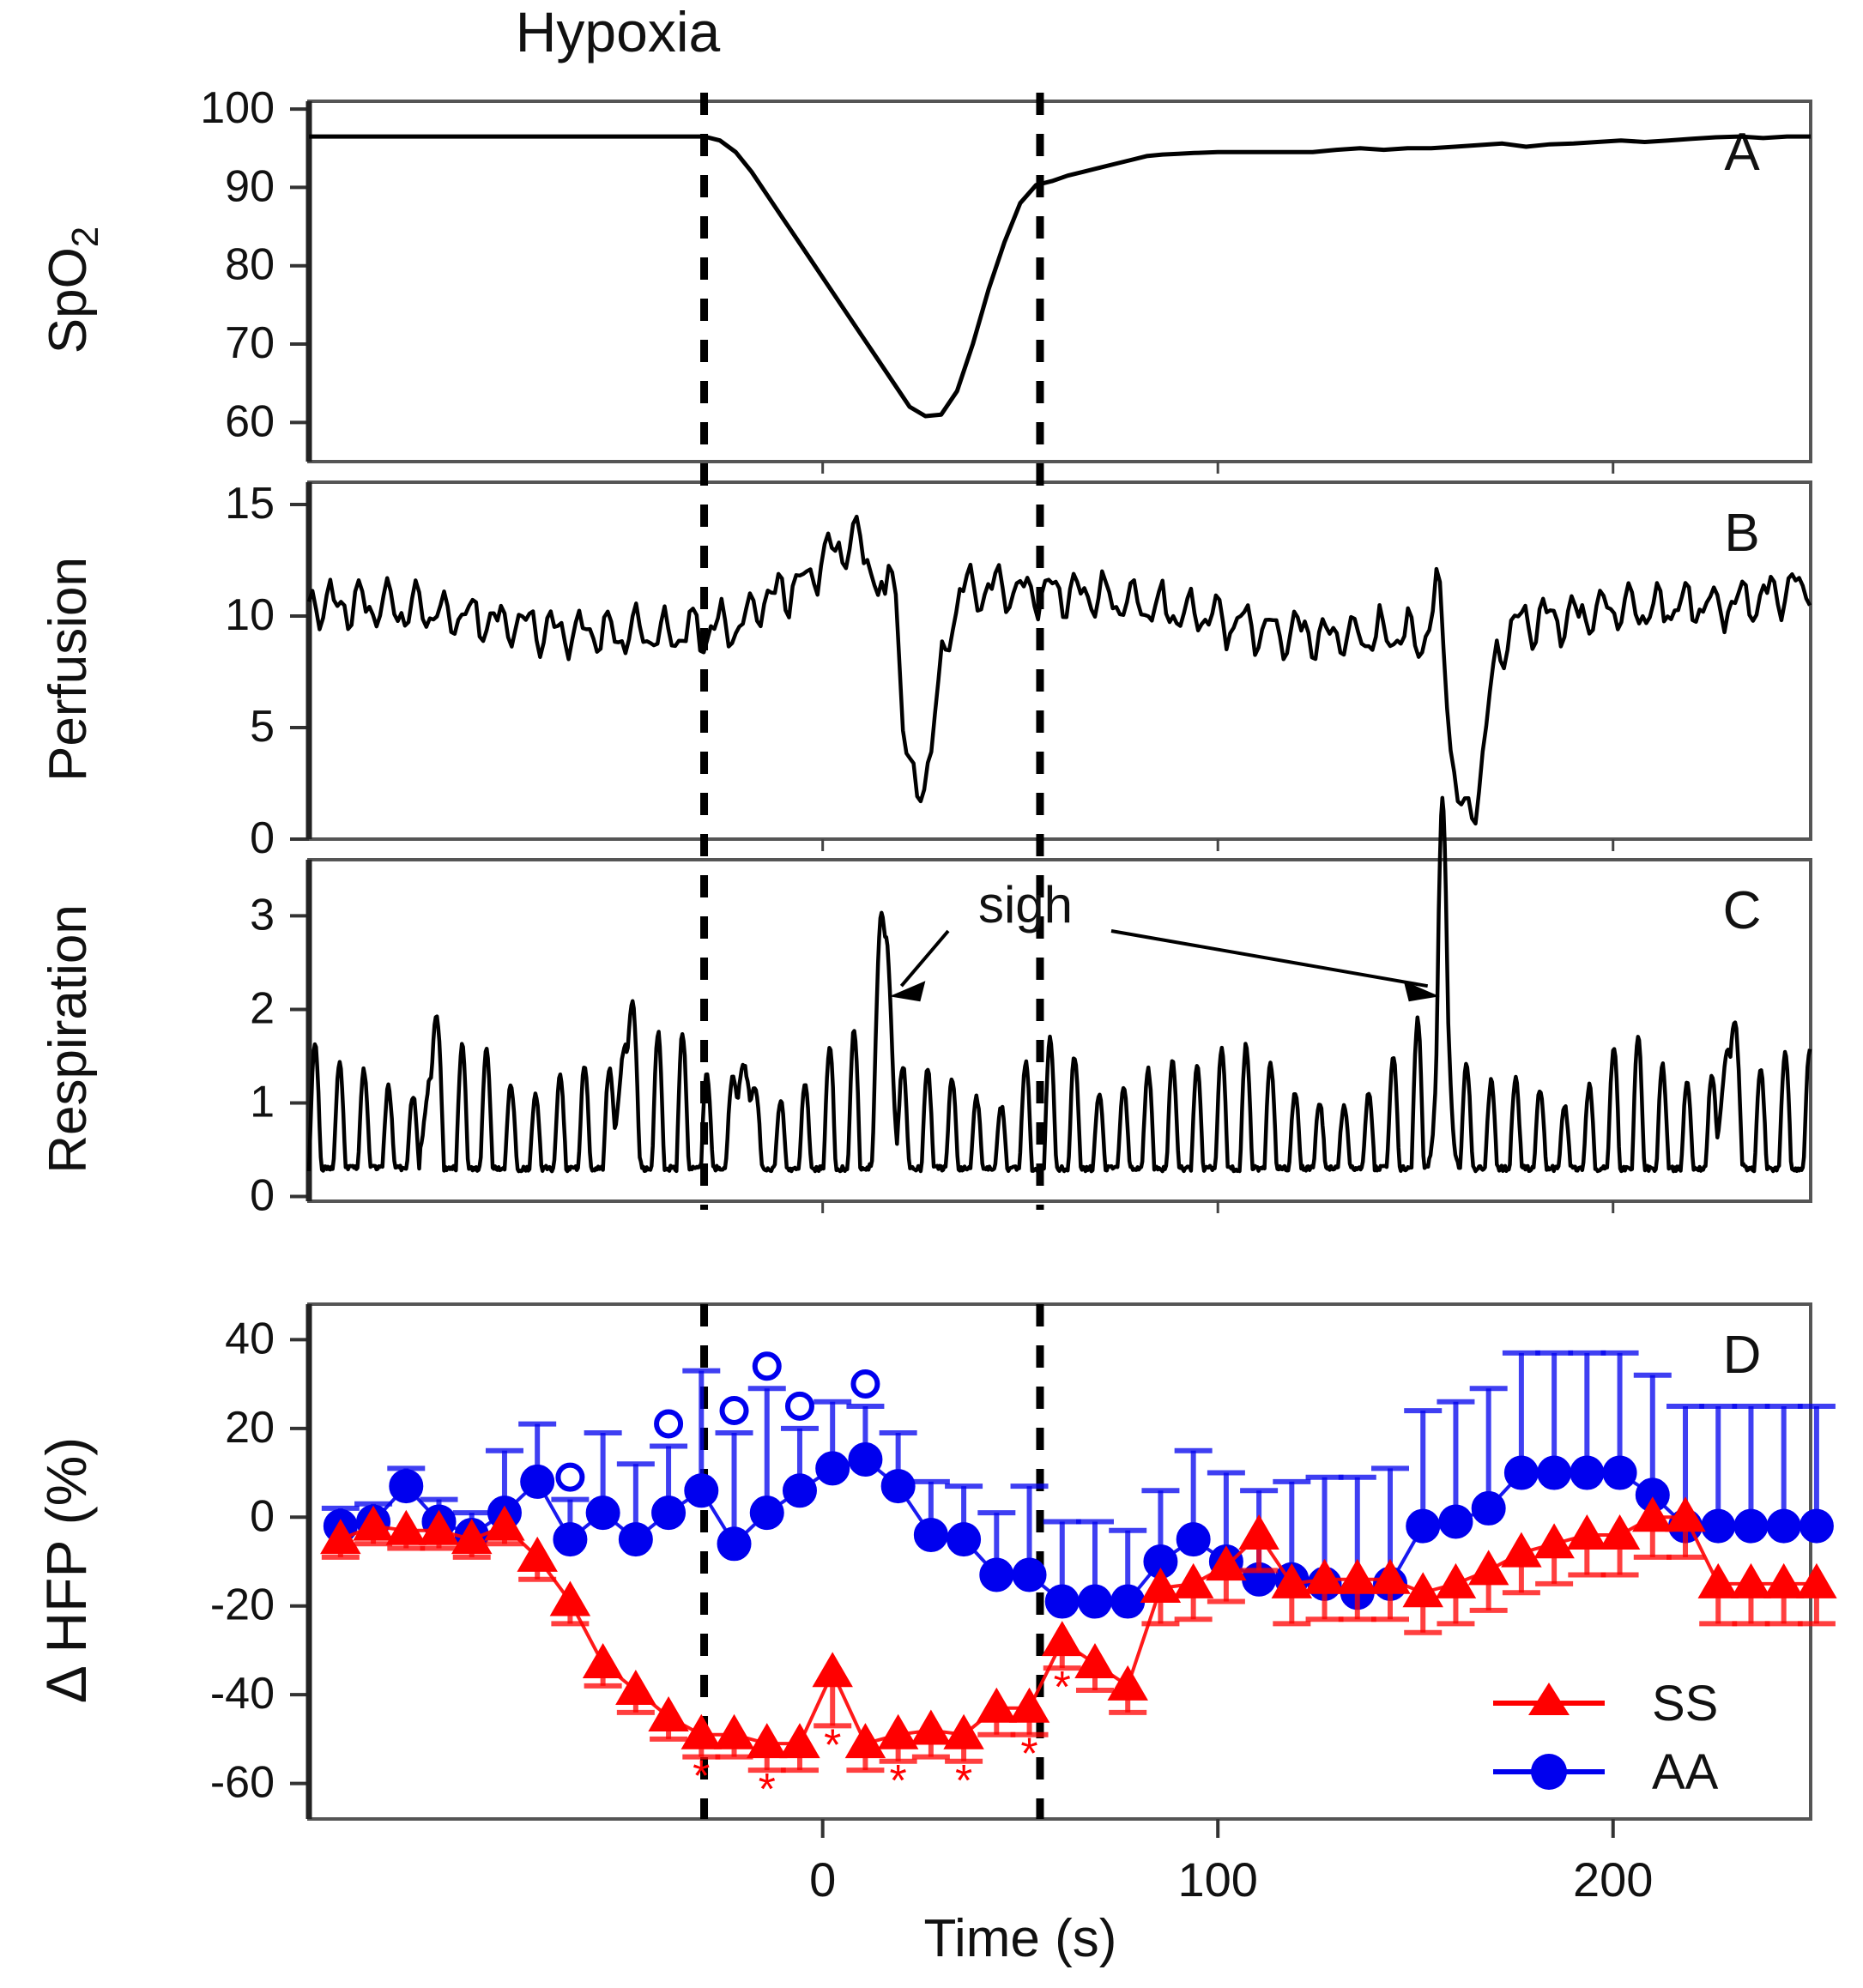  I want to click on sigh-arrowhead-left, so click(908, 991).